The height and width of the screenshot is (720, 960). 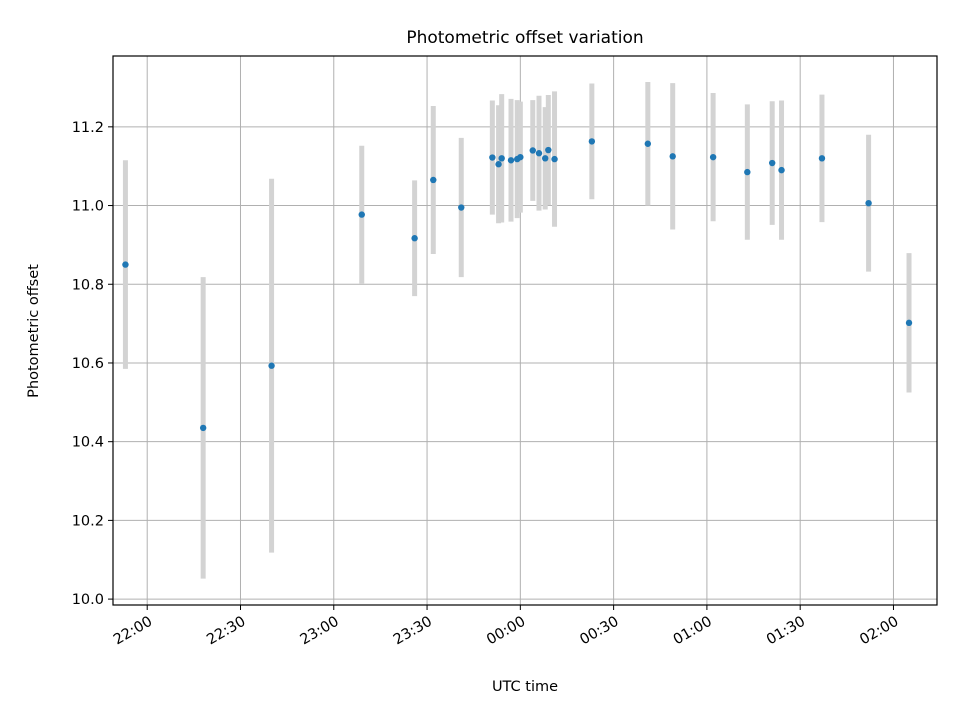 I want to click on y-tick-label: 10.2, so click(x=88, y=521).